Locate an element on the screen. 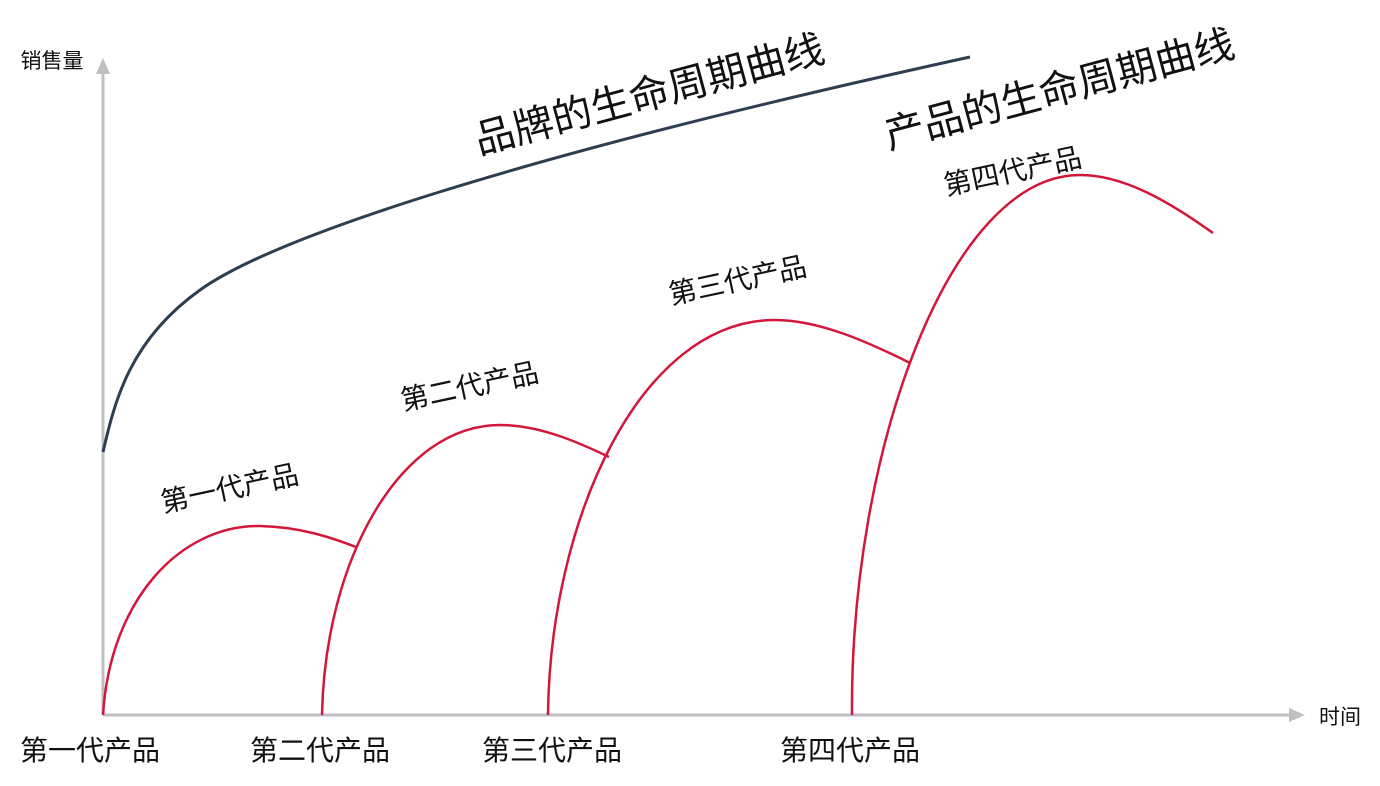 The height and width of the screenshot is (786, 1380). y-label: 销售量 is located at coordinates (52, 61).